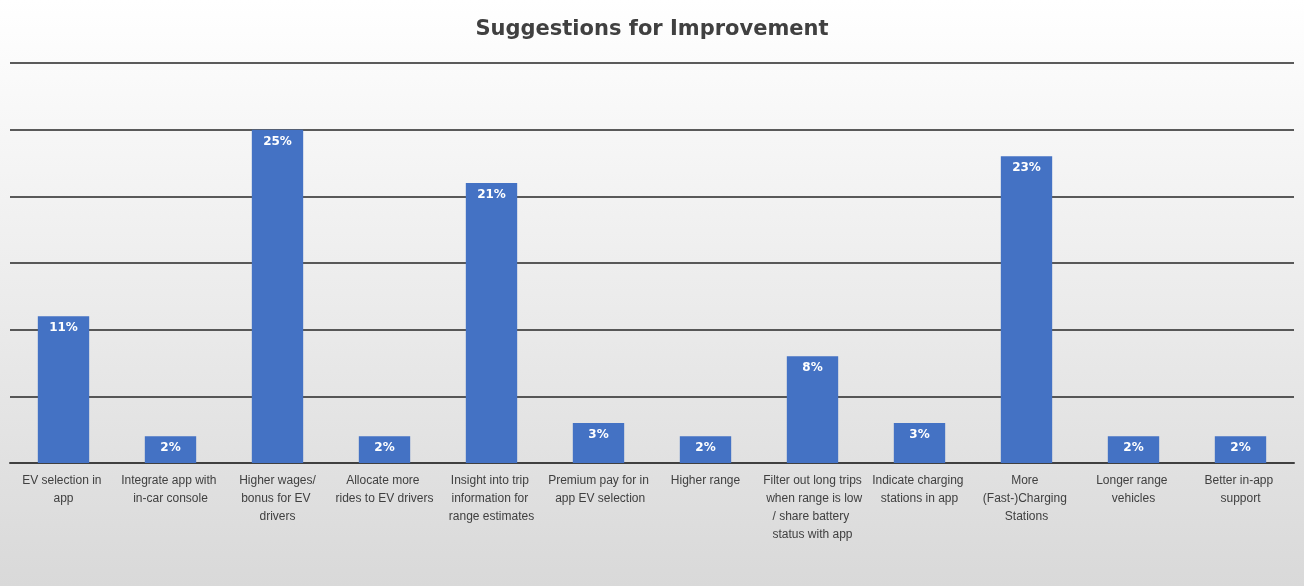  I want to click on data-label: 21%, so click(491, 194).